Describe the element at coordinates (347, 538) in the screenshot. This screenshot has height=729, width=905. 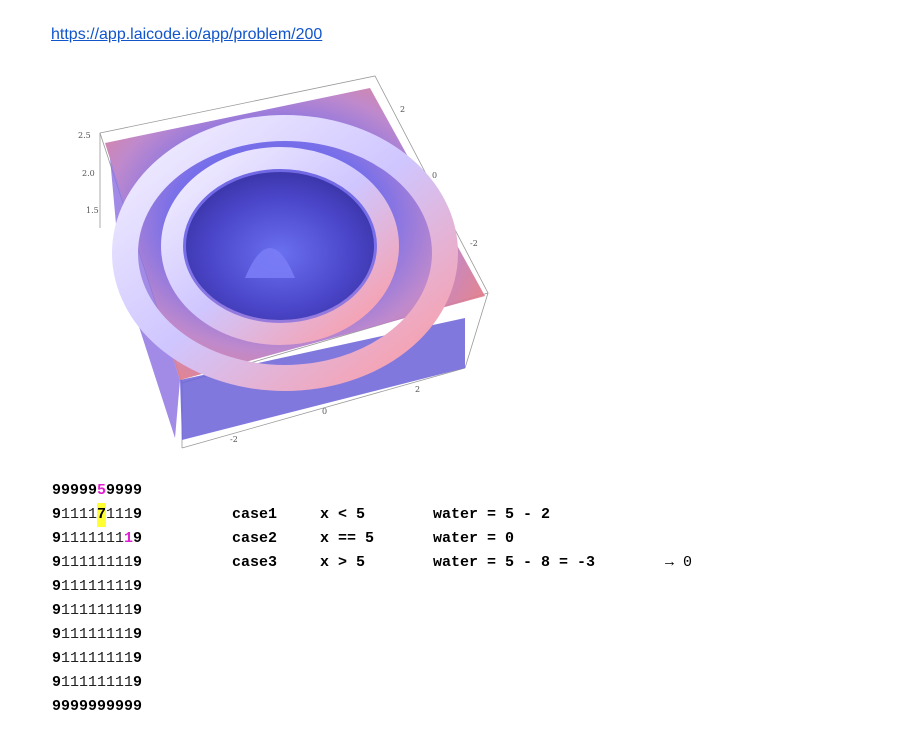
I see `case-condition: x == 5` at that location.